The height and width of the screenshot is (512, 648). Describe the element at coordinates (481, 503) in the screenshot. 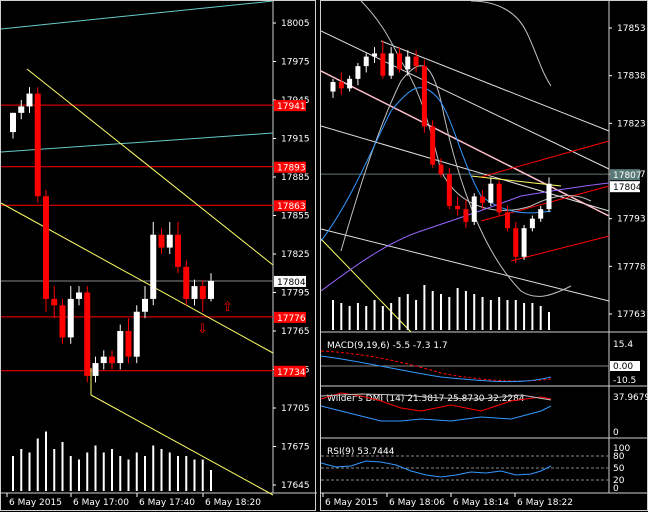

I see `x-tick-label: 6 May 18:14` at that location.